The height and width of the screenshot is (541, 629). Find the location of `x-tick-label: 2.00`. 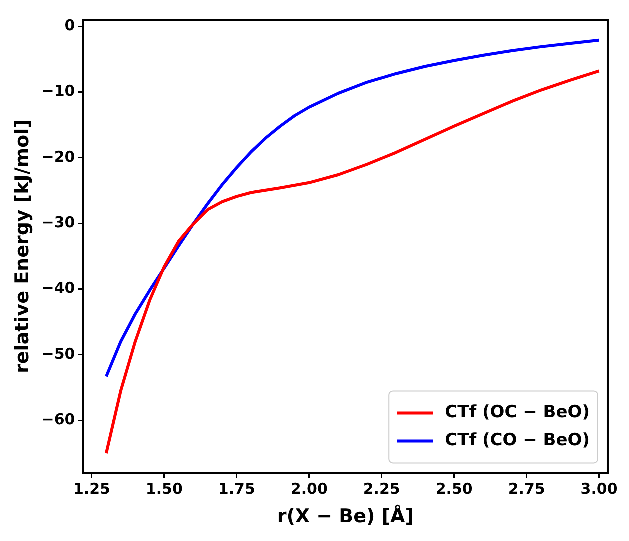

x-tick-label: 2.00 is located at coordinates (309, 489).